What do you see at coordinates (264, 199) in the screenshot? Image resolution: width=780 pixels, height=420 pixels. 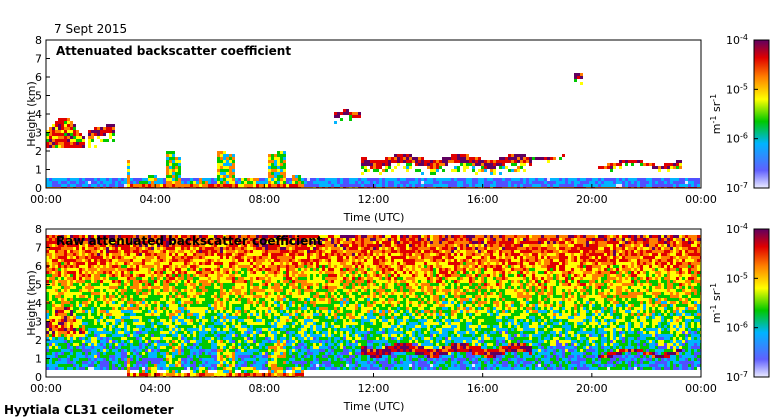 I see `x-tick-label: 08:00` at bounding box center [264, 199].